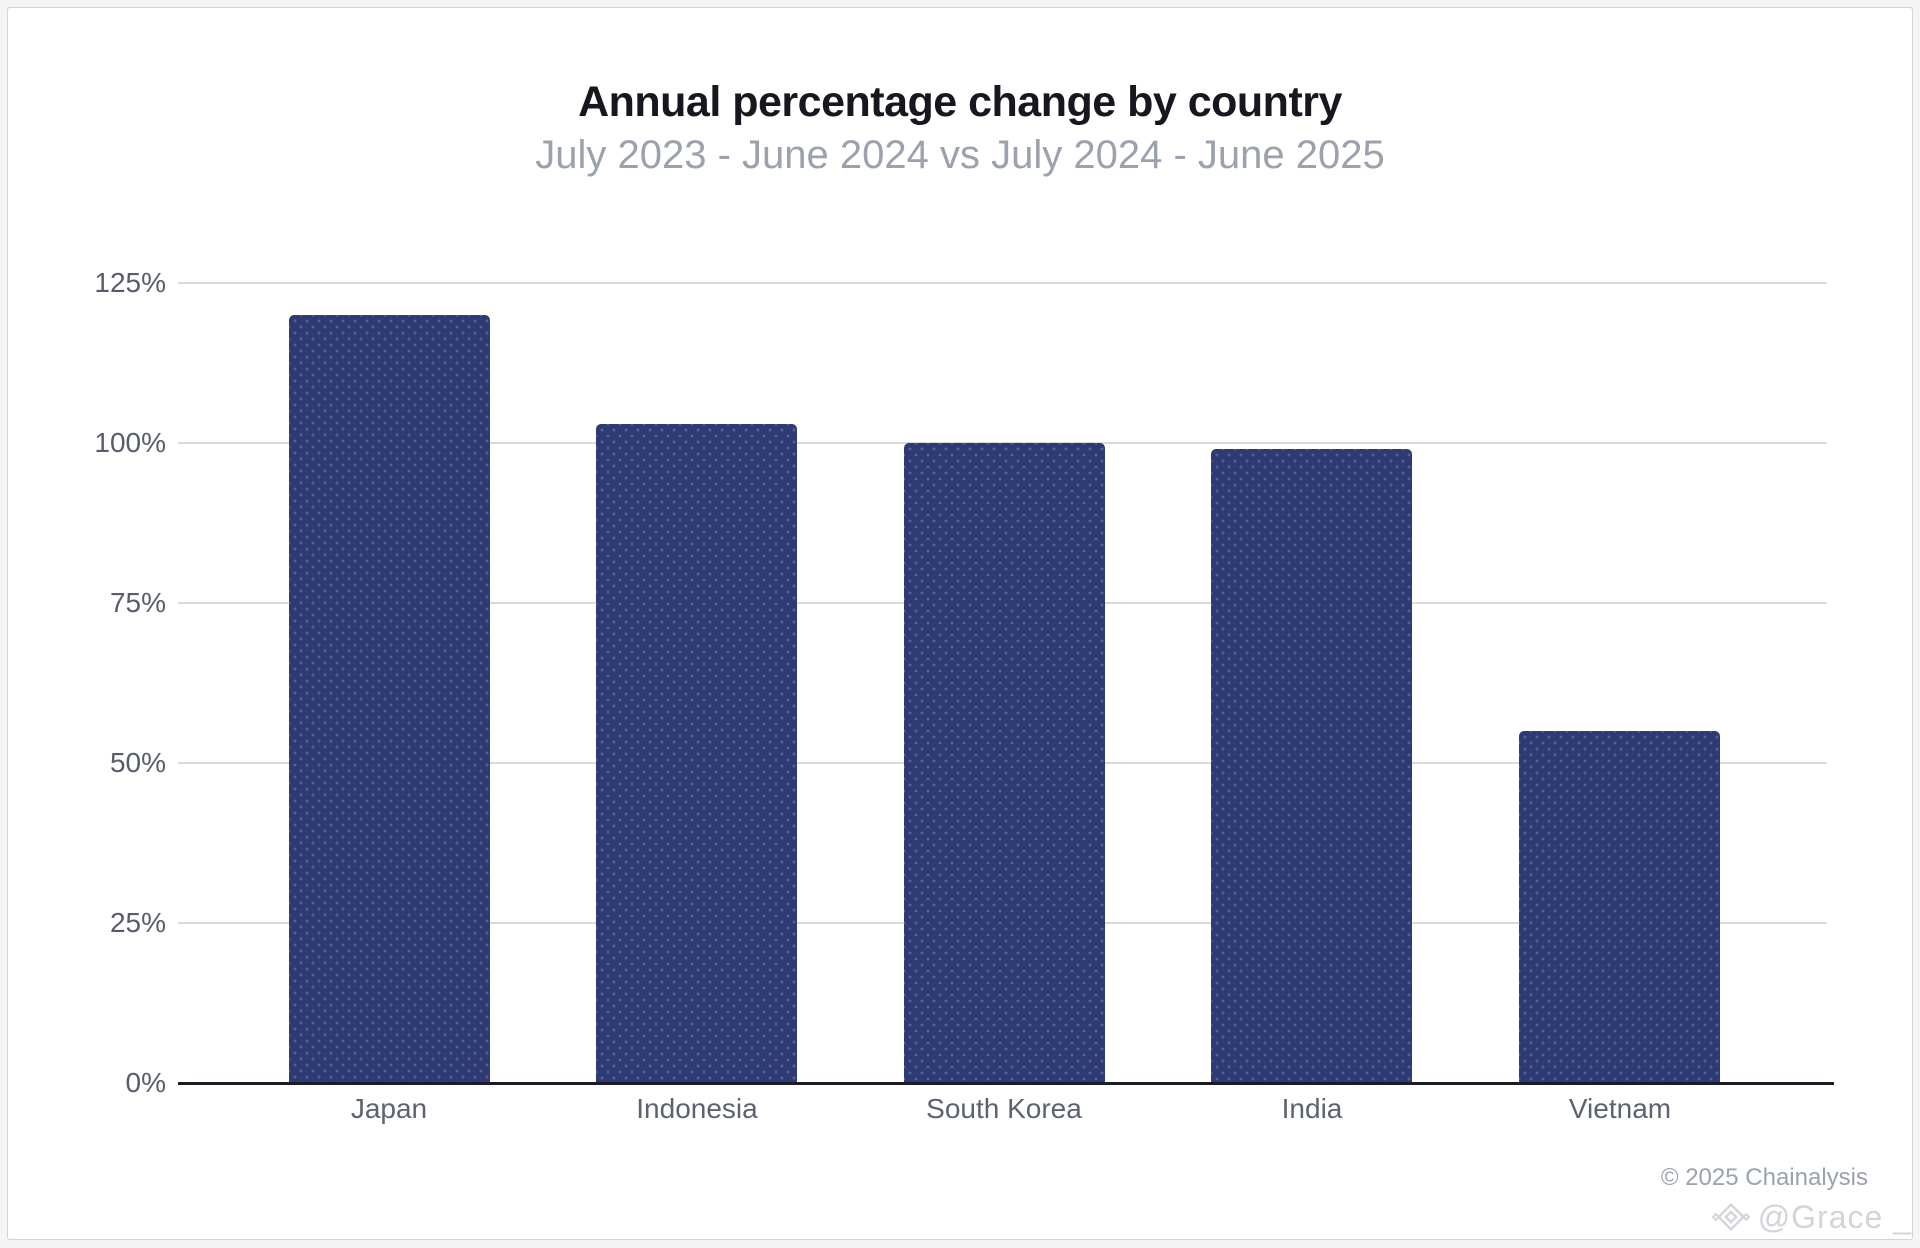  What do you see at coordinates (137, 762) in the screenshot?
I see `y-axis-tick-label: 50%` at bounding box center [137, 762].